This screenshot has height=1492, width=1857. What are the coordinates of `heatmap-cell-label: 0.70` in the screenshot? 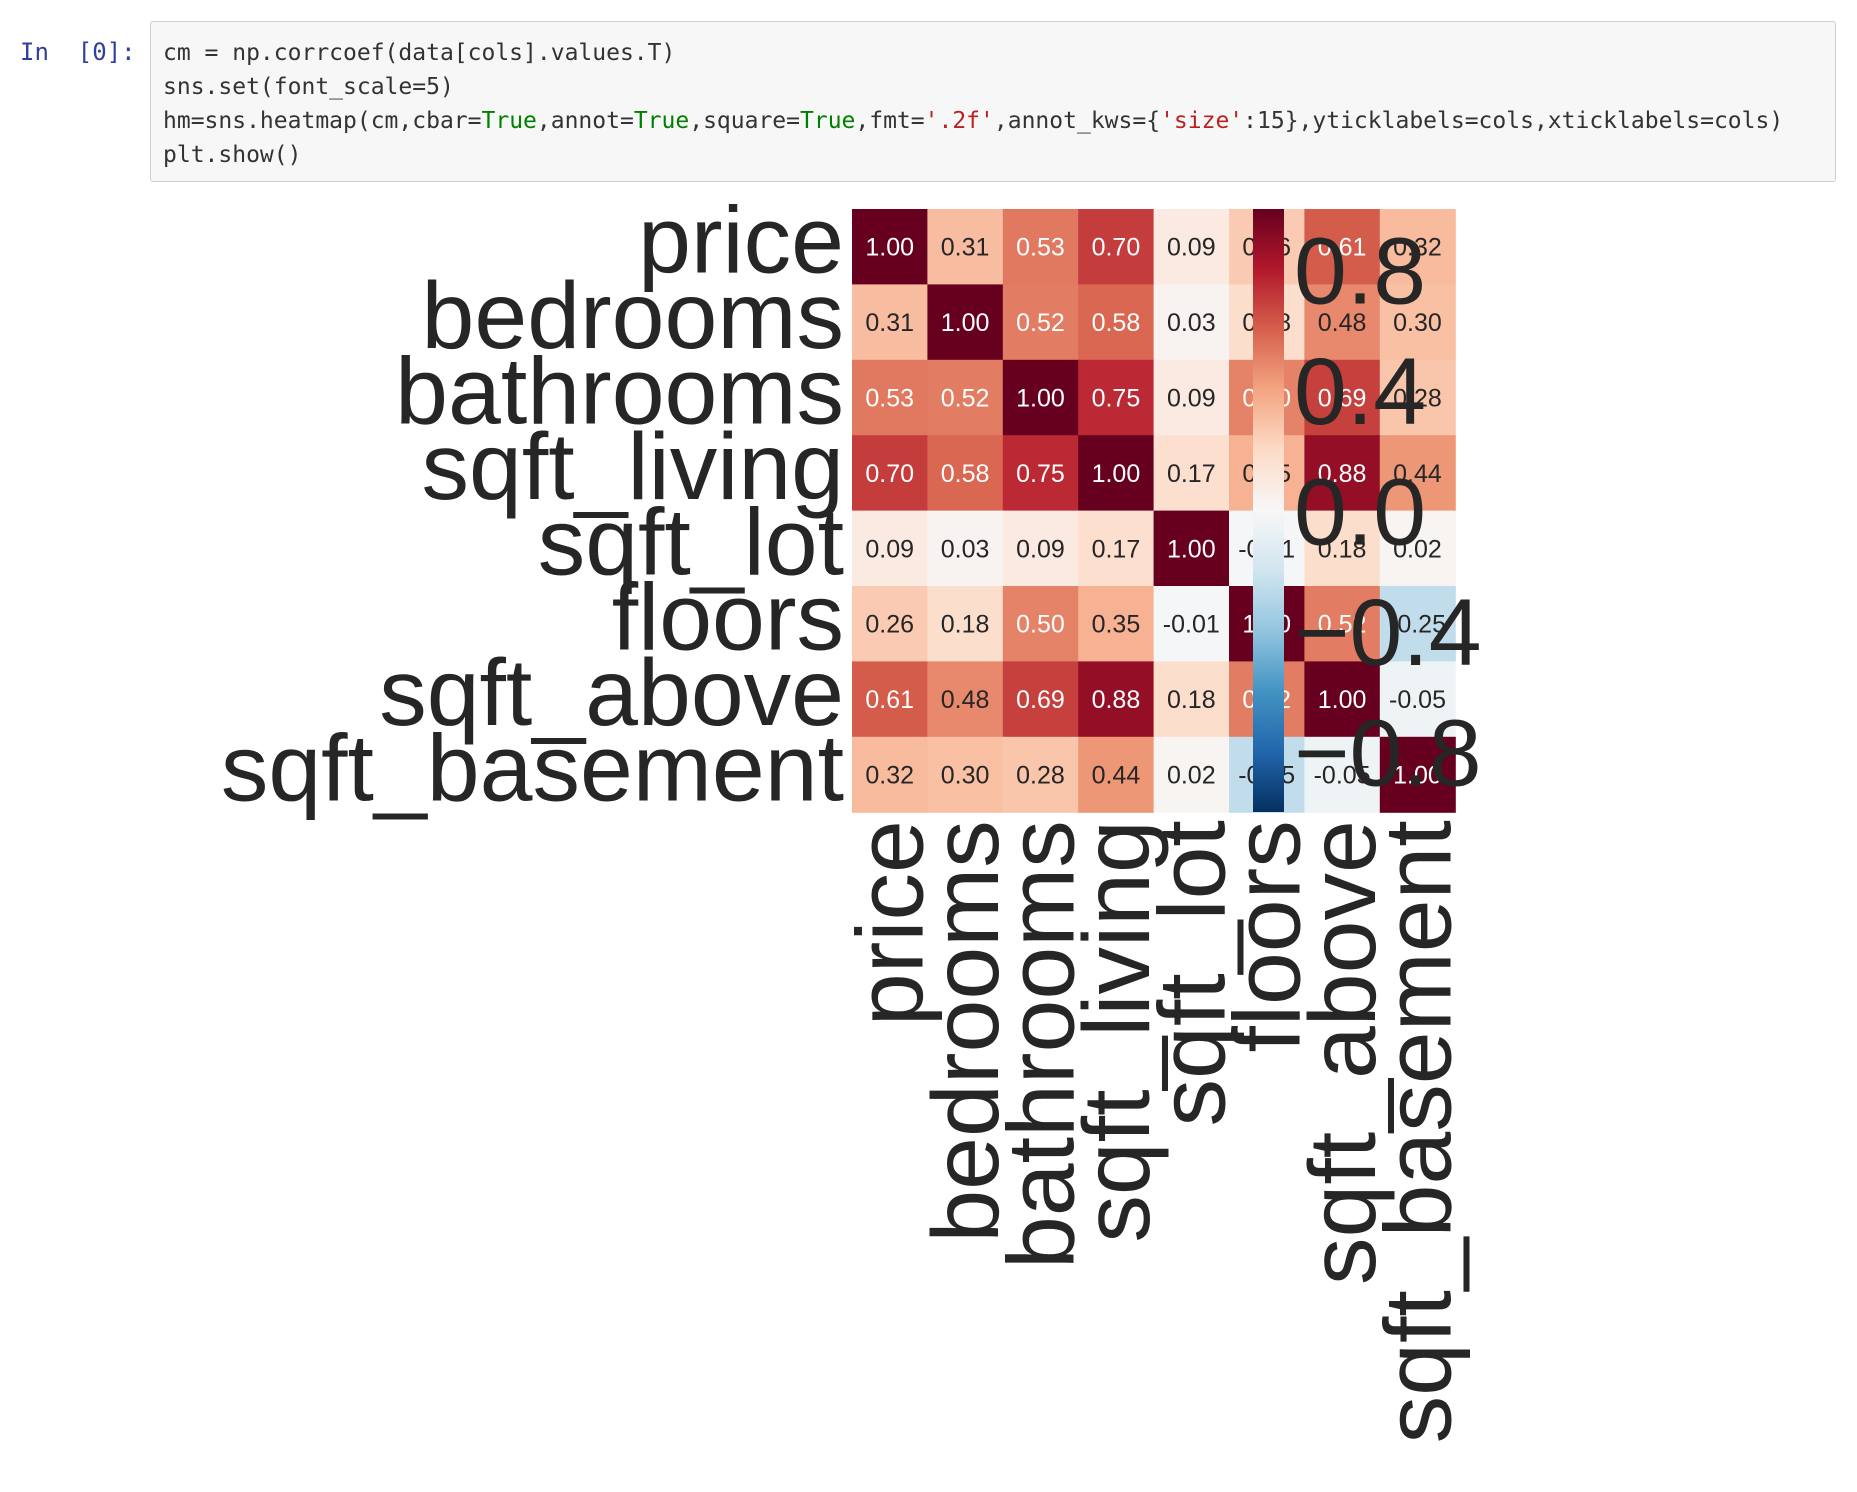 It's located at (889, 474).